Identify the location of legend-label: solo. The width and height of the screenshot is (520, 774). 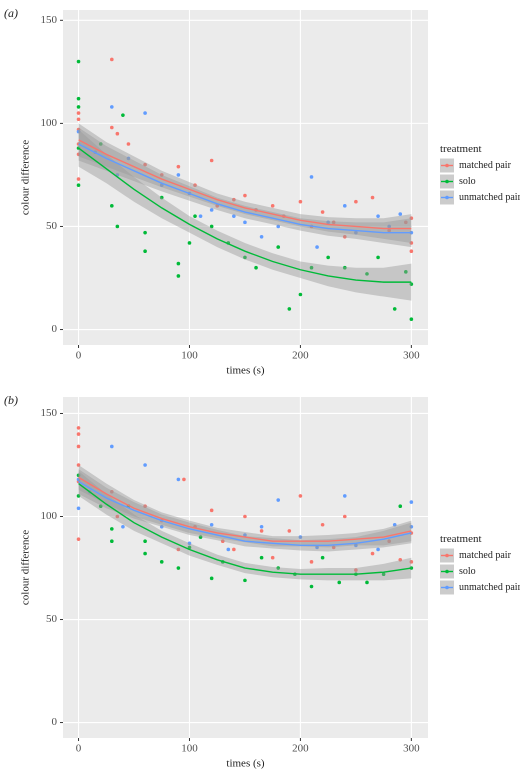
(467, 571).